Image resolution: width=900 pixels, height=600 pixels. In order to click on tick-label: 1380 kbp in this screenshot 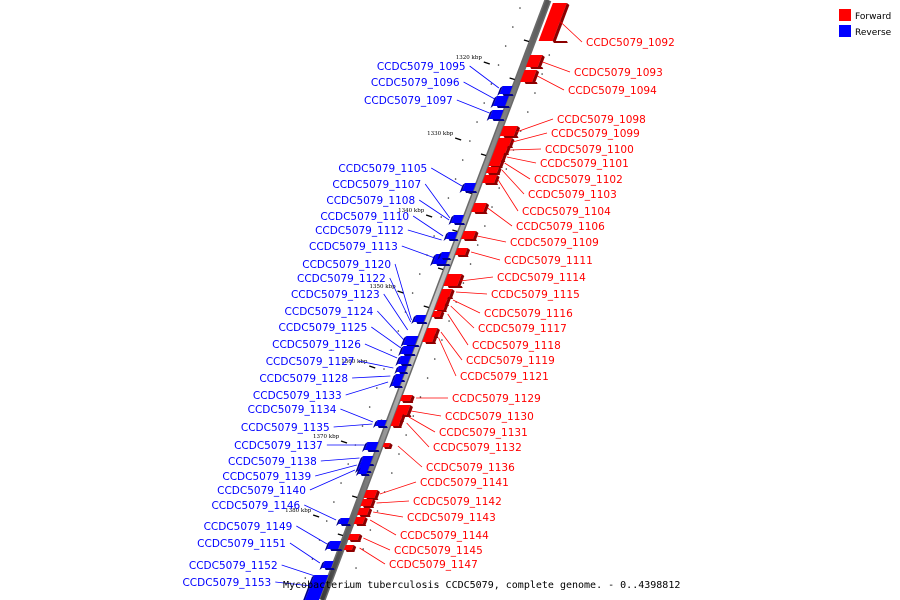, I will do `click(298, 511)`.